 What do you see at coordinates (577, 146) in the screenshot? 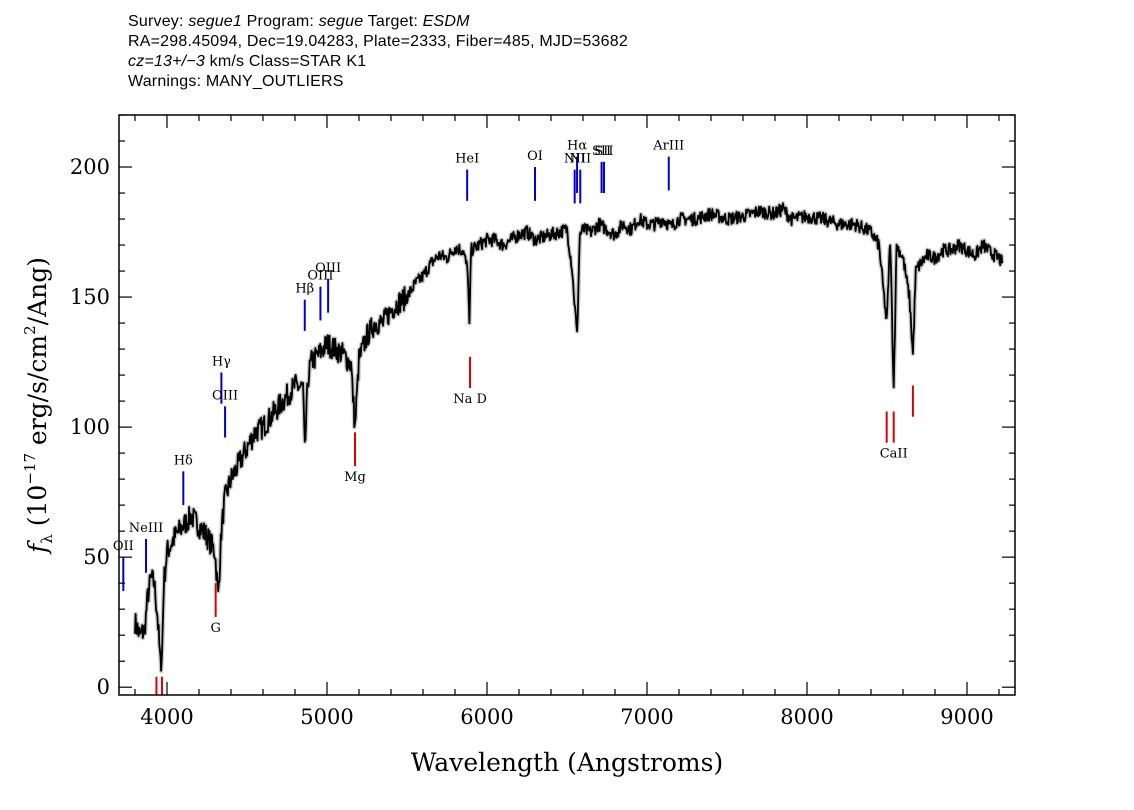
I see `emission-line-label-11: Hα` at bounding box center [577, 146].